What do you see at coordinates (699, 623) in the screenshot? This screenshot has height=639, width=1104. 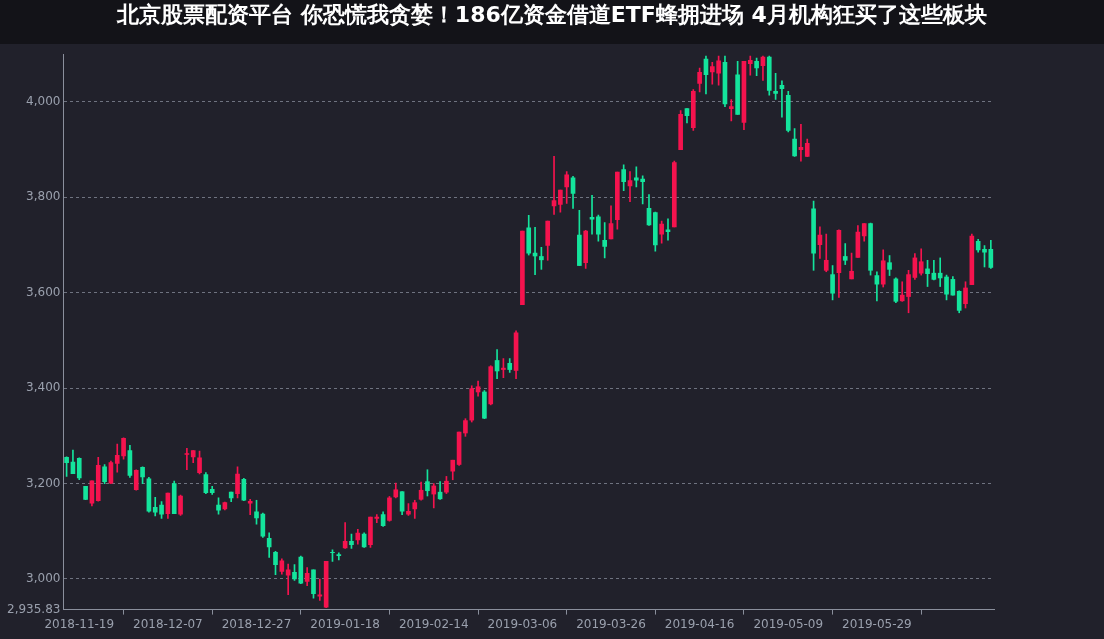 I see `x-tick-label: 2019-04-16` at bounding box center [699, 623].